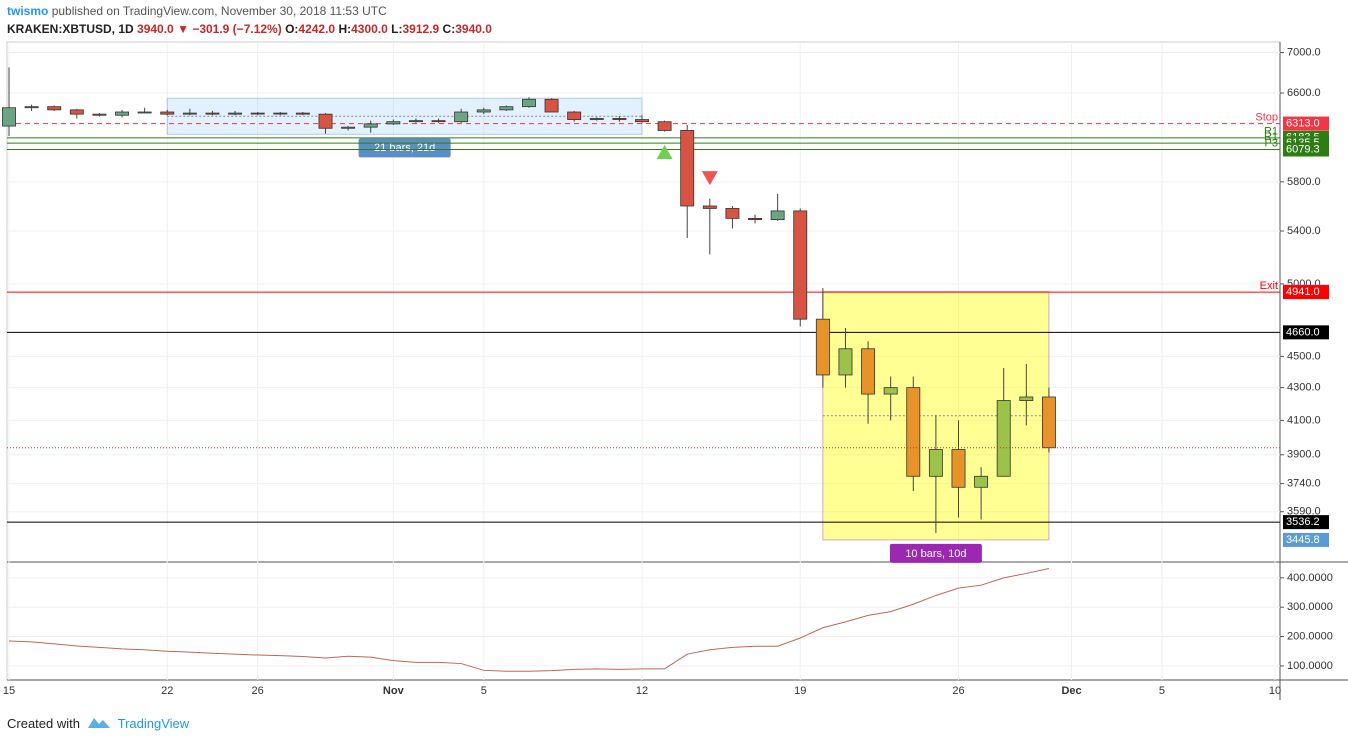  I want to click on level-name: P3, so click(1271, 143).